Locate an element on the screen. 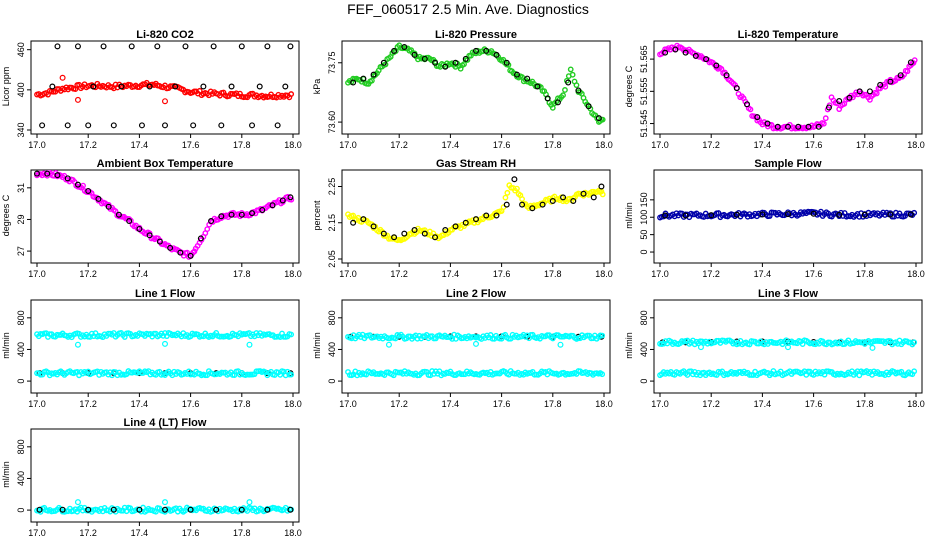 The width and height of the screenshot is (936, 540). y-axis-label: degrees C is located at coordinates (6, 215).